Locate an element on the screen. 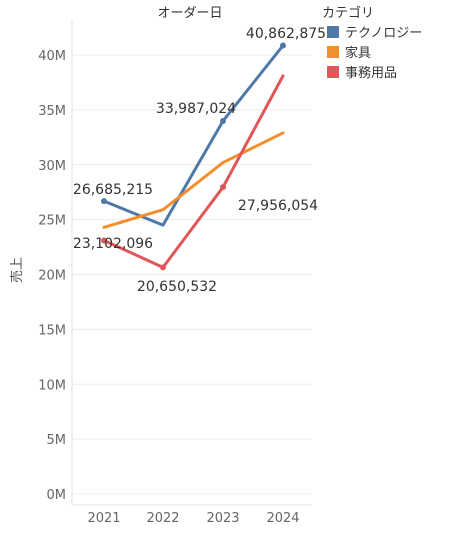 The width and height of the screenshot is (463, 533). data-label: 40,862,875 is located at coordinates (286, 34).